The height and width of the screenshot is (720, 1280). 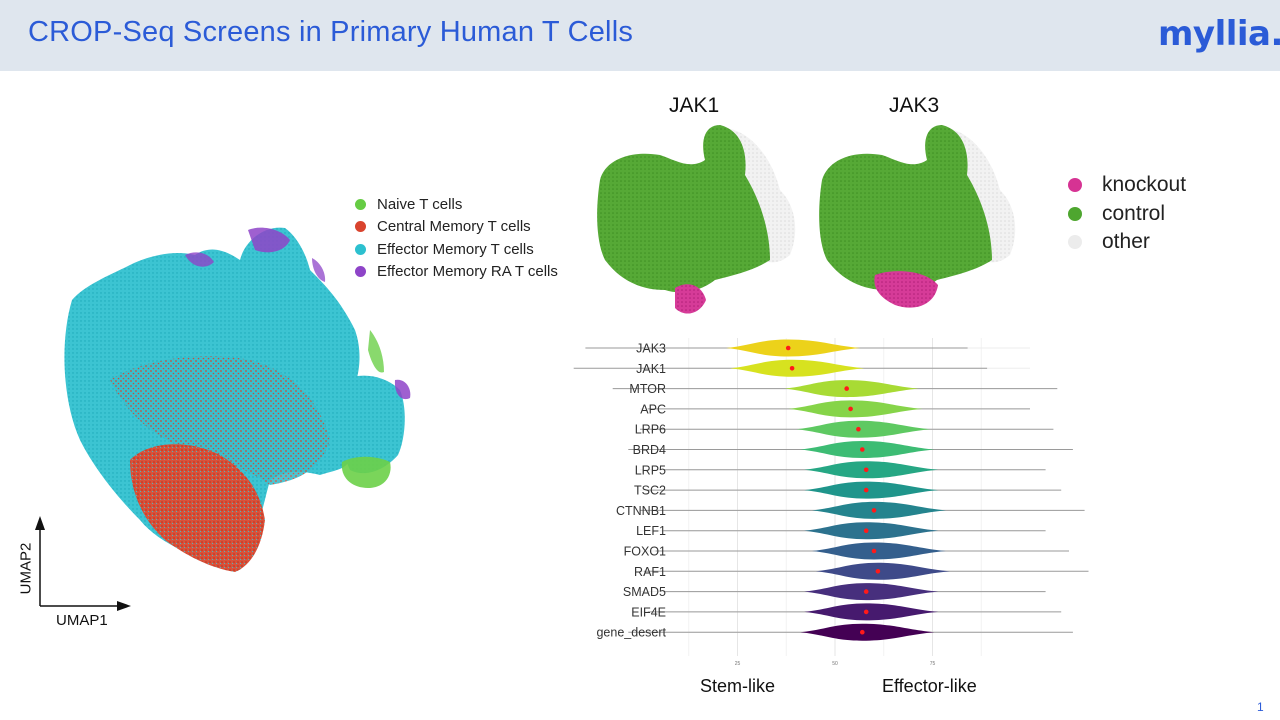 I want to click on median-dot-RAF1, so click(x=878, y=571).